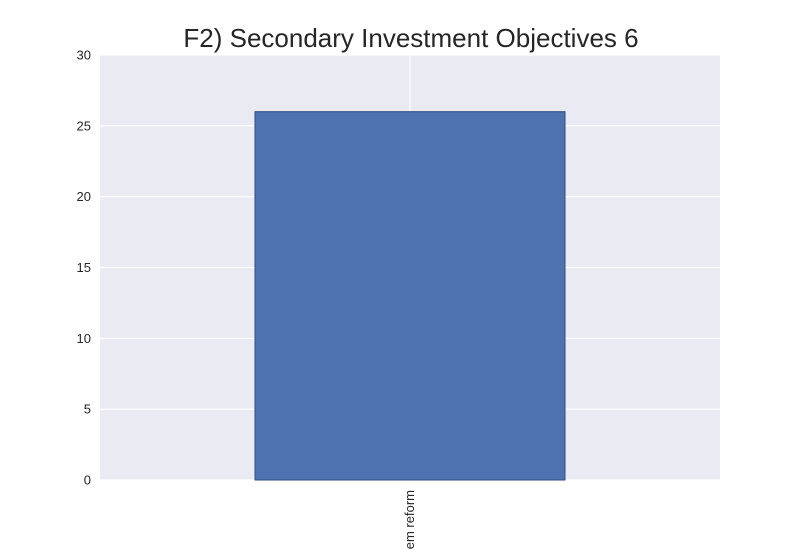  What do you see at coordinates (87, 480) in the screenshot?
I see `y-tick-label: 0` at bounding box center [87, 480].